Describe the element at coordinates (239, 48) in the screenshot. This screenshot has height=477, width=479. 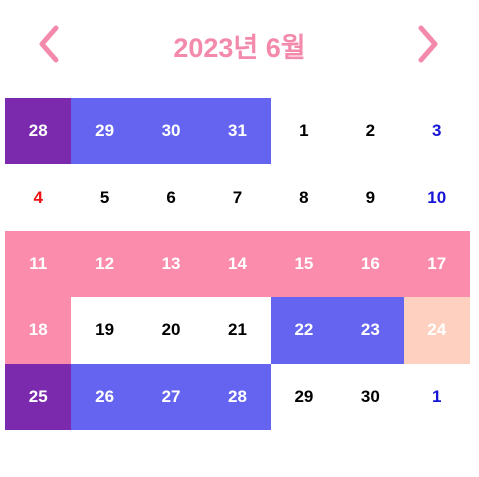
I see `month-title: 2023년 6월` at that location.